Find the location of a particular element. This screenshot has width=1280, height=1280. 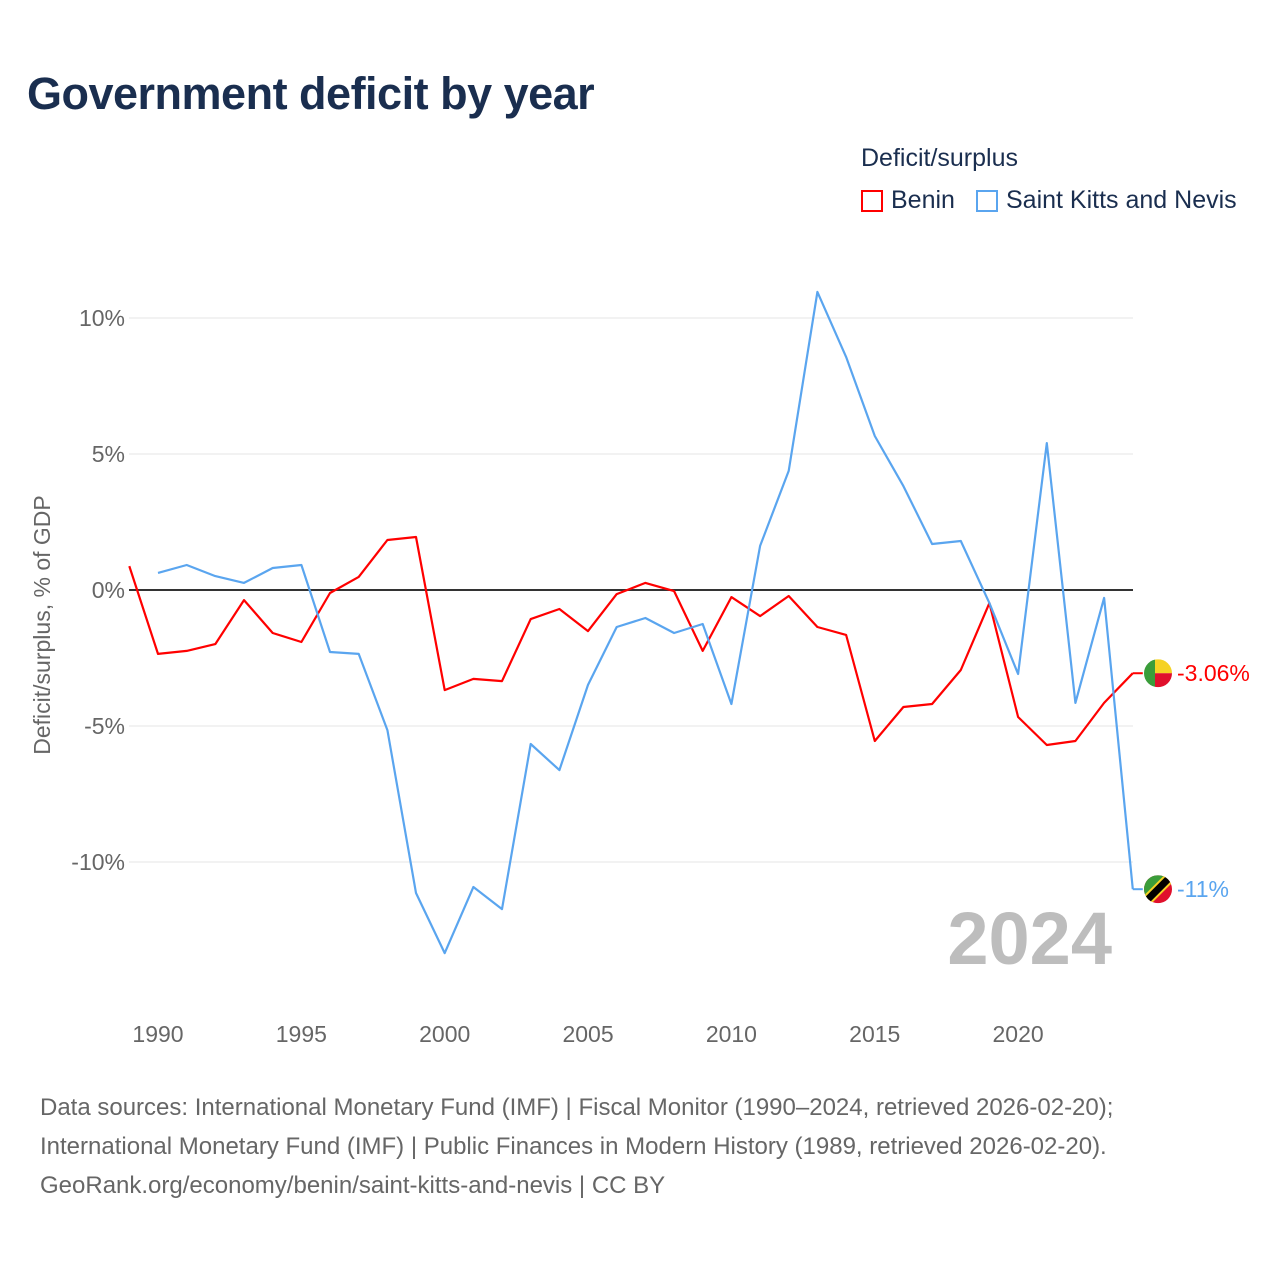

end-value-label: -11% is located at coordinates (1203, 889).